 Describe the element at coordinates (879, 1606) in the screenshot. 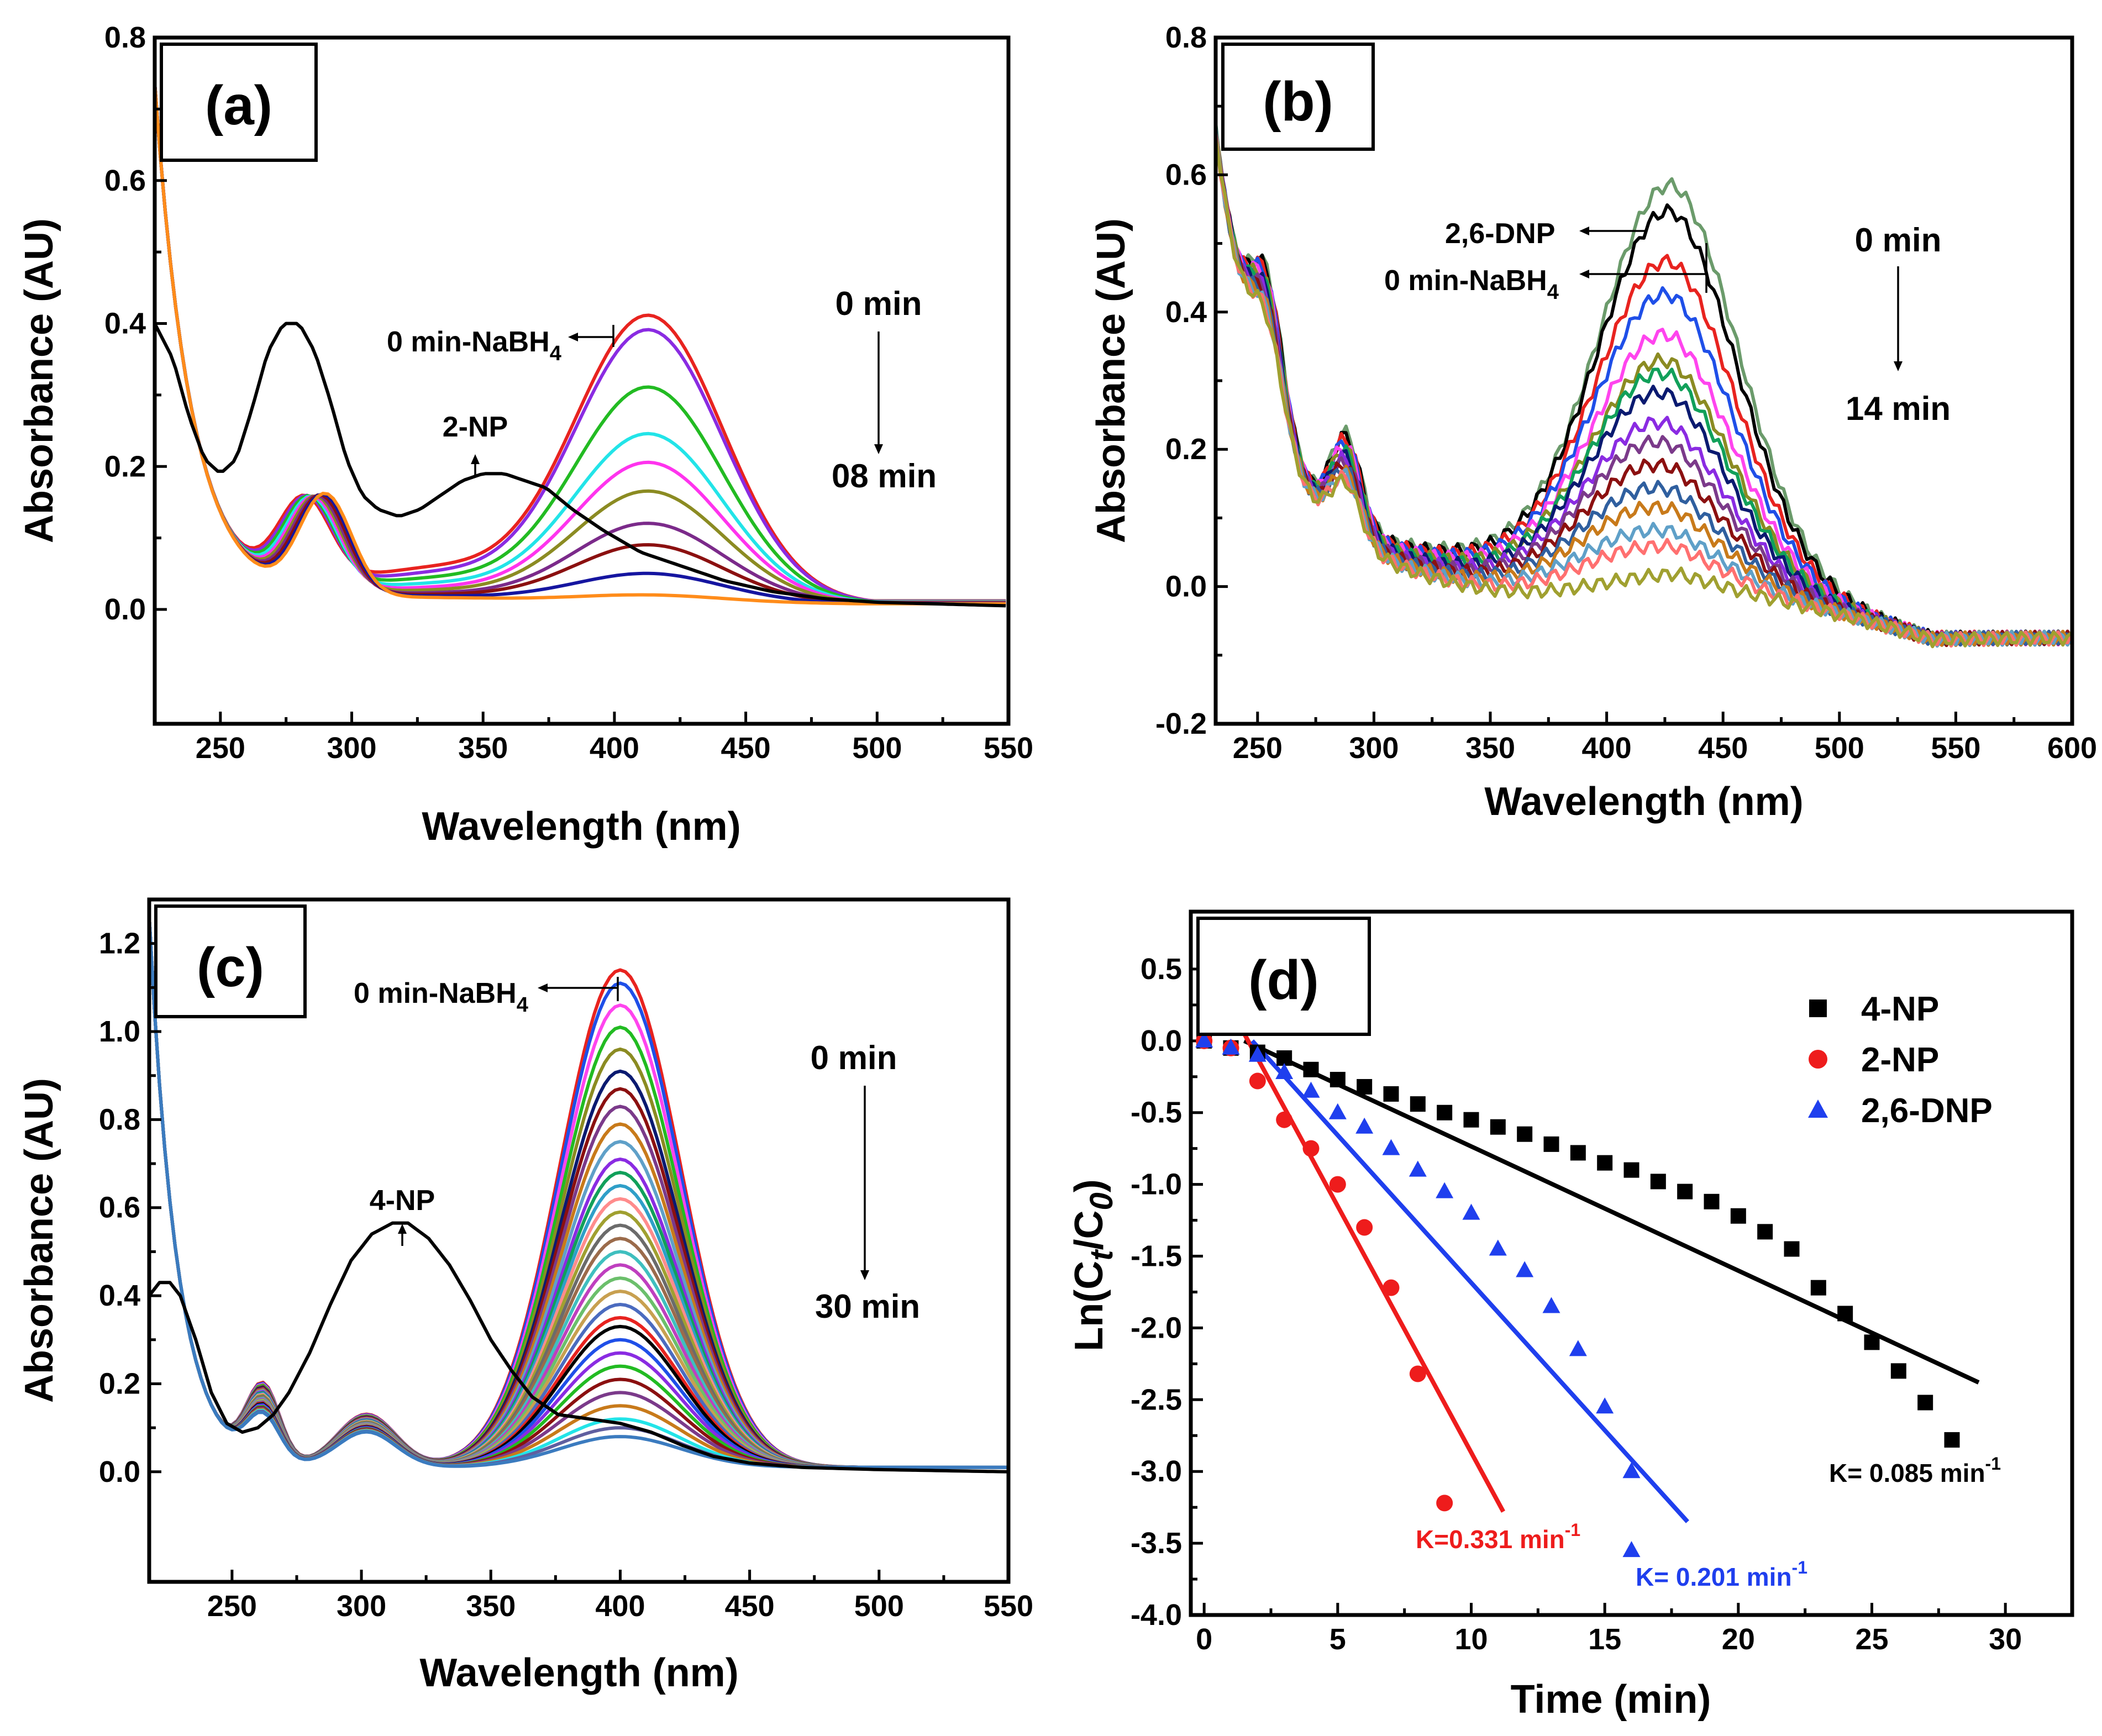

I see `panel-c-xtick-label: 500` at that location.